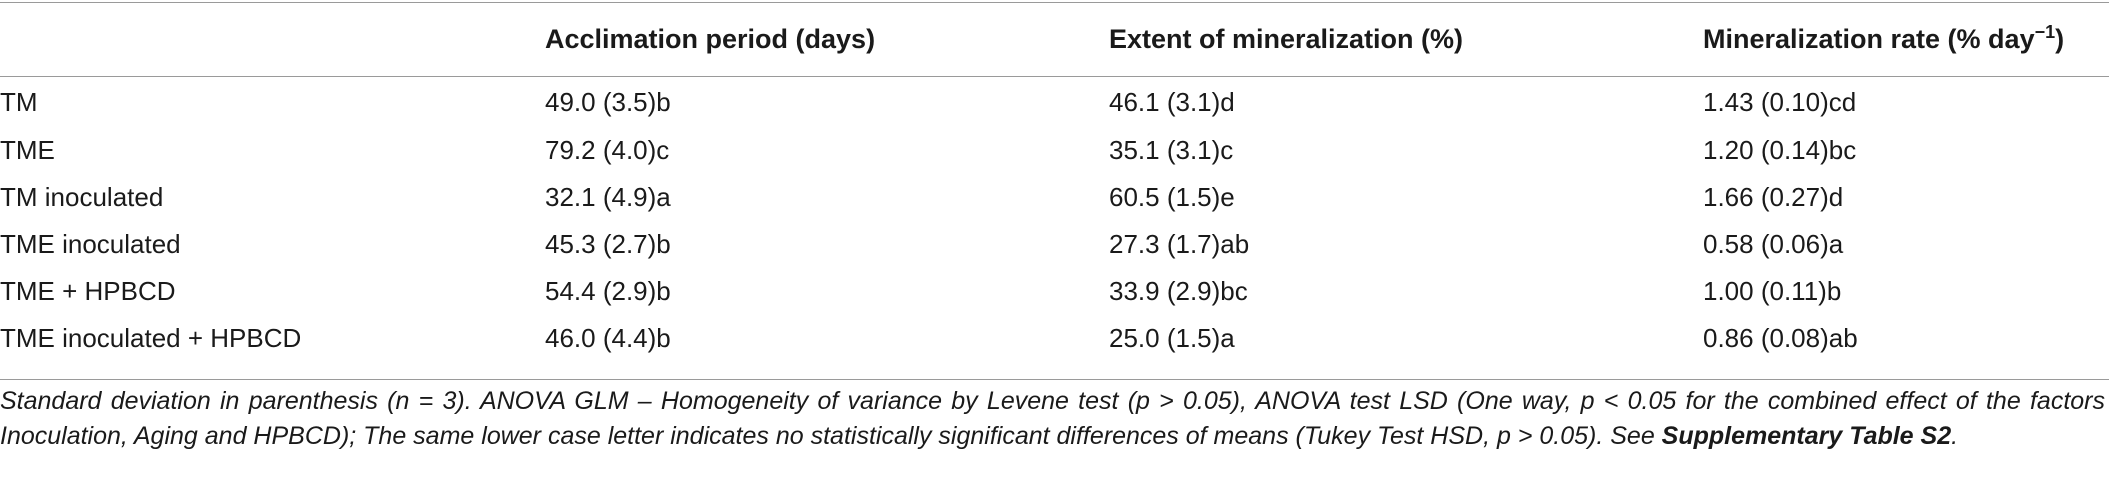  Describe the element at coordinates (1054, 379) in the screenshot. I see `bottom-rule` at that location.